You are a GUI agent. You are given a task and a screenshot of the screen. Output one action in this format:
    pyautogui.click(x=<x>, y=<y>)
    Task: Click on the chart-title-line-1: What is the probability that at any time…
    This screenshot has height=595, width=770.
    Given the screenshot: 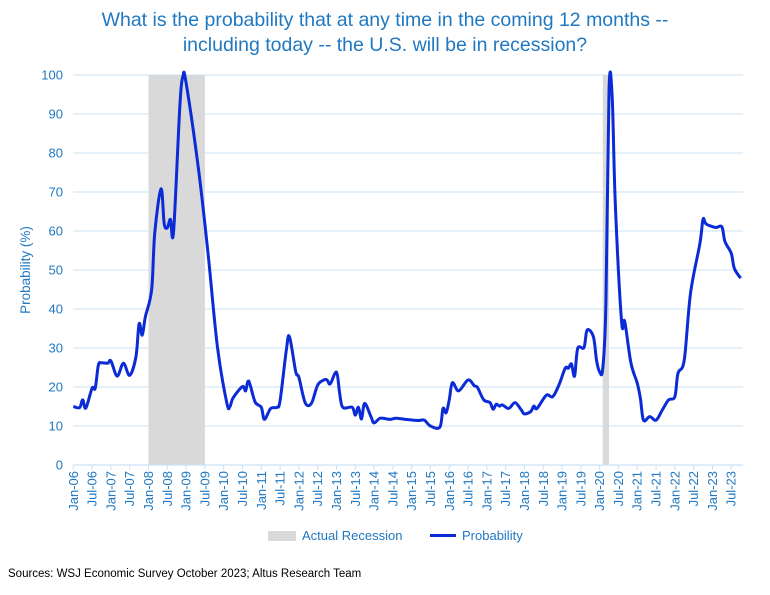 What is the action you would take?
    pyautogui.click(x=385, y=20)
    